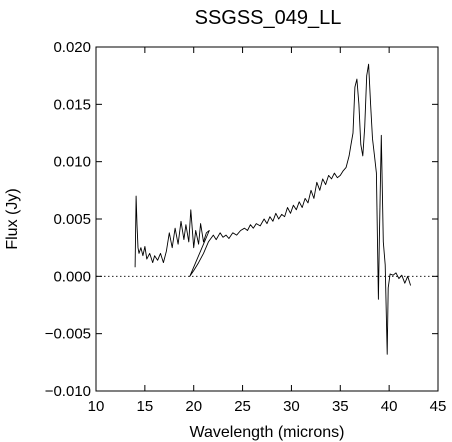 This screenshot has width=452, height=442. I want to click on x-tick-label: 25, so click(242, 406).